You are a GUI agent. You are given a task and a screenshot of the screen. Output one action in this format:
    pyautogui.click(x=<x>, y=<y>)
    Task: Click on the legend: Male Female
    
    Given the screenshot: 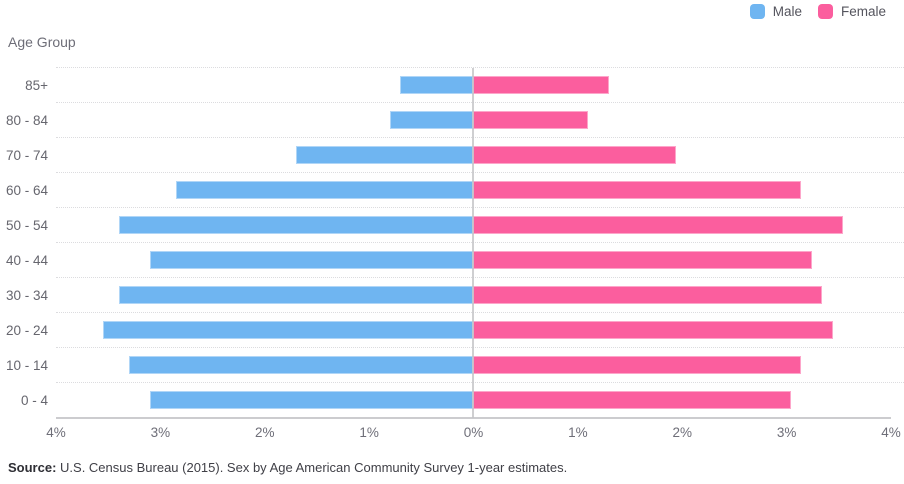 What is the action you would take?
    pyautogui.click(x=817, y=11)
    